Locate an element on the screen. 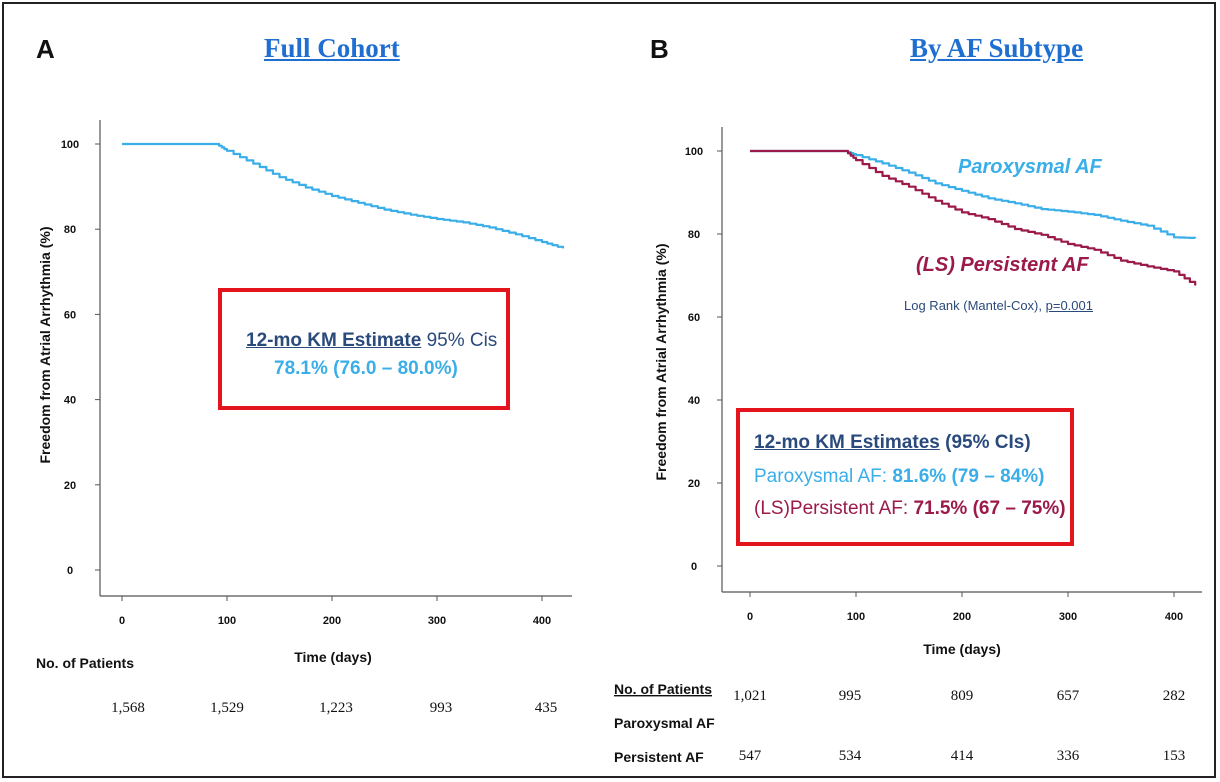 This screenshot has width=1220, height=782. chart-b-lines is located at coordinates (973, 217).